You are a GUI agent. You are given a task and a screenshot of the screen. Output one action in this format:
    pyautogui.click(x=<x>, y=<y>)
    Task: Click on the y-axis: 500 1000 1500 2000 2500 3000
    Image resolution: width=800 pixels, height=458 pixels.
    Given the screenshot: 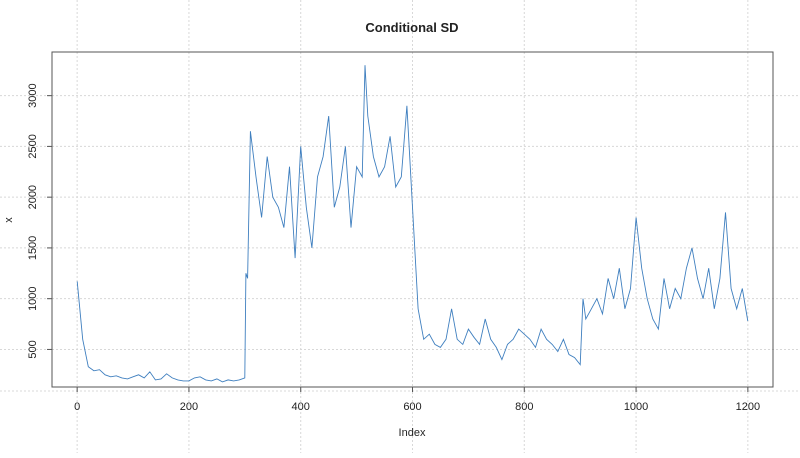 What is the action you would take?
    pyautogui.click(x=39, y=221)
    